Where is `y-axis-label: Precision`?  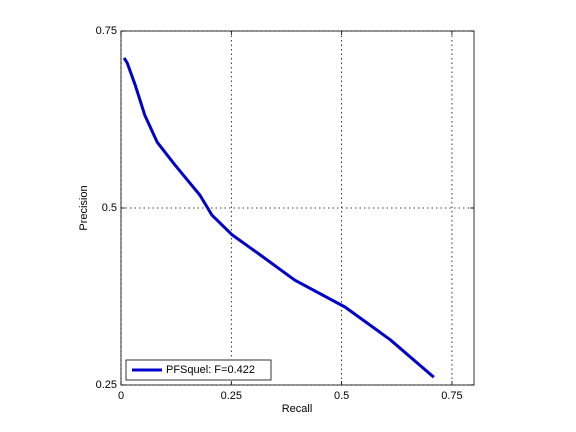 y-axis-label: Precision is located at coordinates (84, 207).